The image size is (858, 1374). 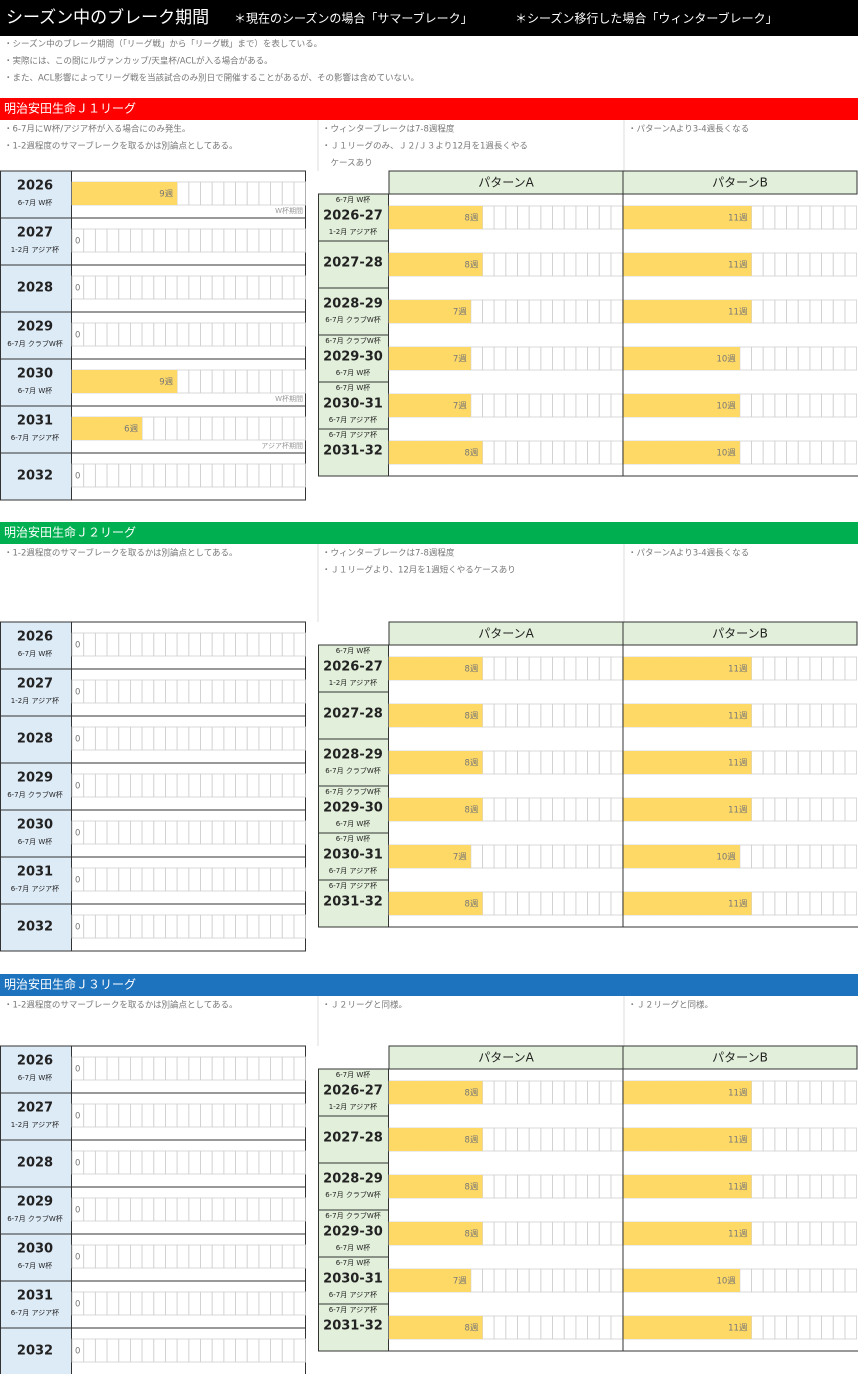 What do you see at coordinates (353, 1294) in the screenshot?
I see `season-event: 6-7月 アジア杯` at bounding box center [353, 1294].